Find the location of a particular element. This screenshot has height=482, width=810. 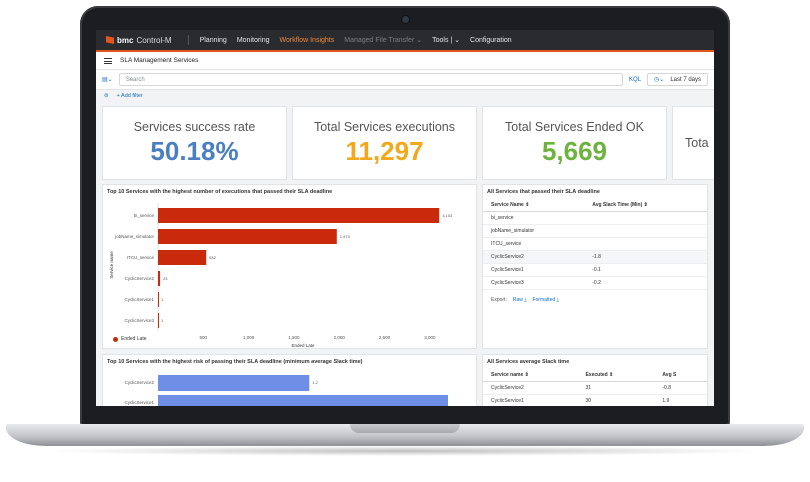

table-row: CyclicService1 -0.1 is located at coordinates (595, 270).